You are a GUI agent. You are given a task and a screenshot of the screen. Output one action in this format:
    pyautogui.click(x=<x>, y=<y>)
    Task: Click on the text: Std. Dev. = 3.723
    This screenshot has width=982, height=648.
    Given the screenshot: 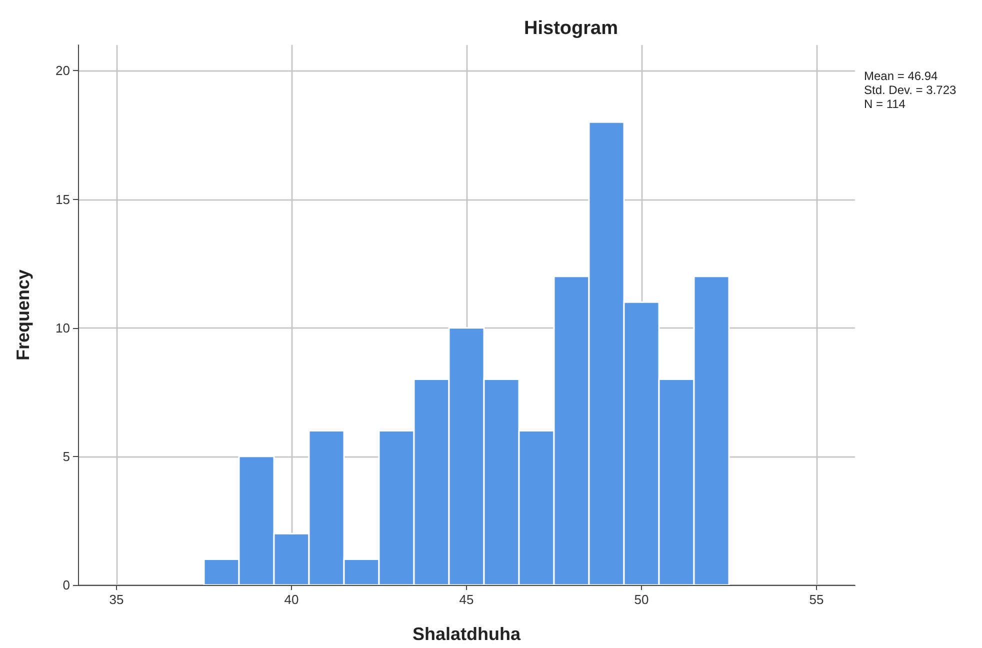 What is the action you would take?
    pyautogui.click(x=910, y=90)
    